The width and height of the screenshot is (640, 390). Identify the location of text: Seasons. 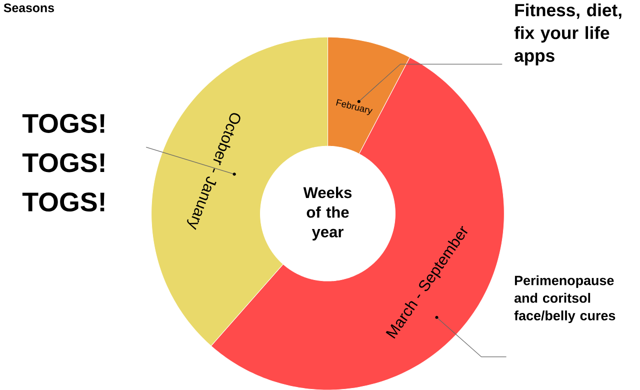
(29, 7).